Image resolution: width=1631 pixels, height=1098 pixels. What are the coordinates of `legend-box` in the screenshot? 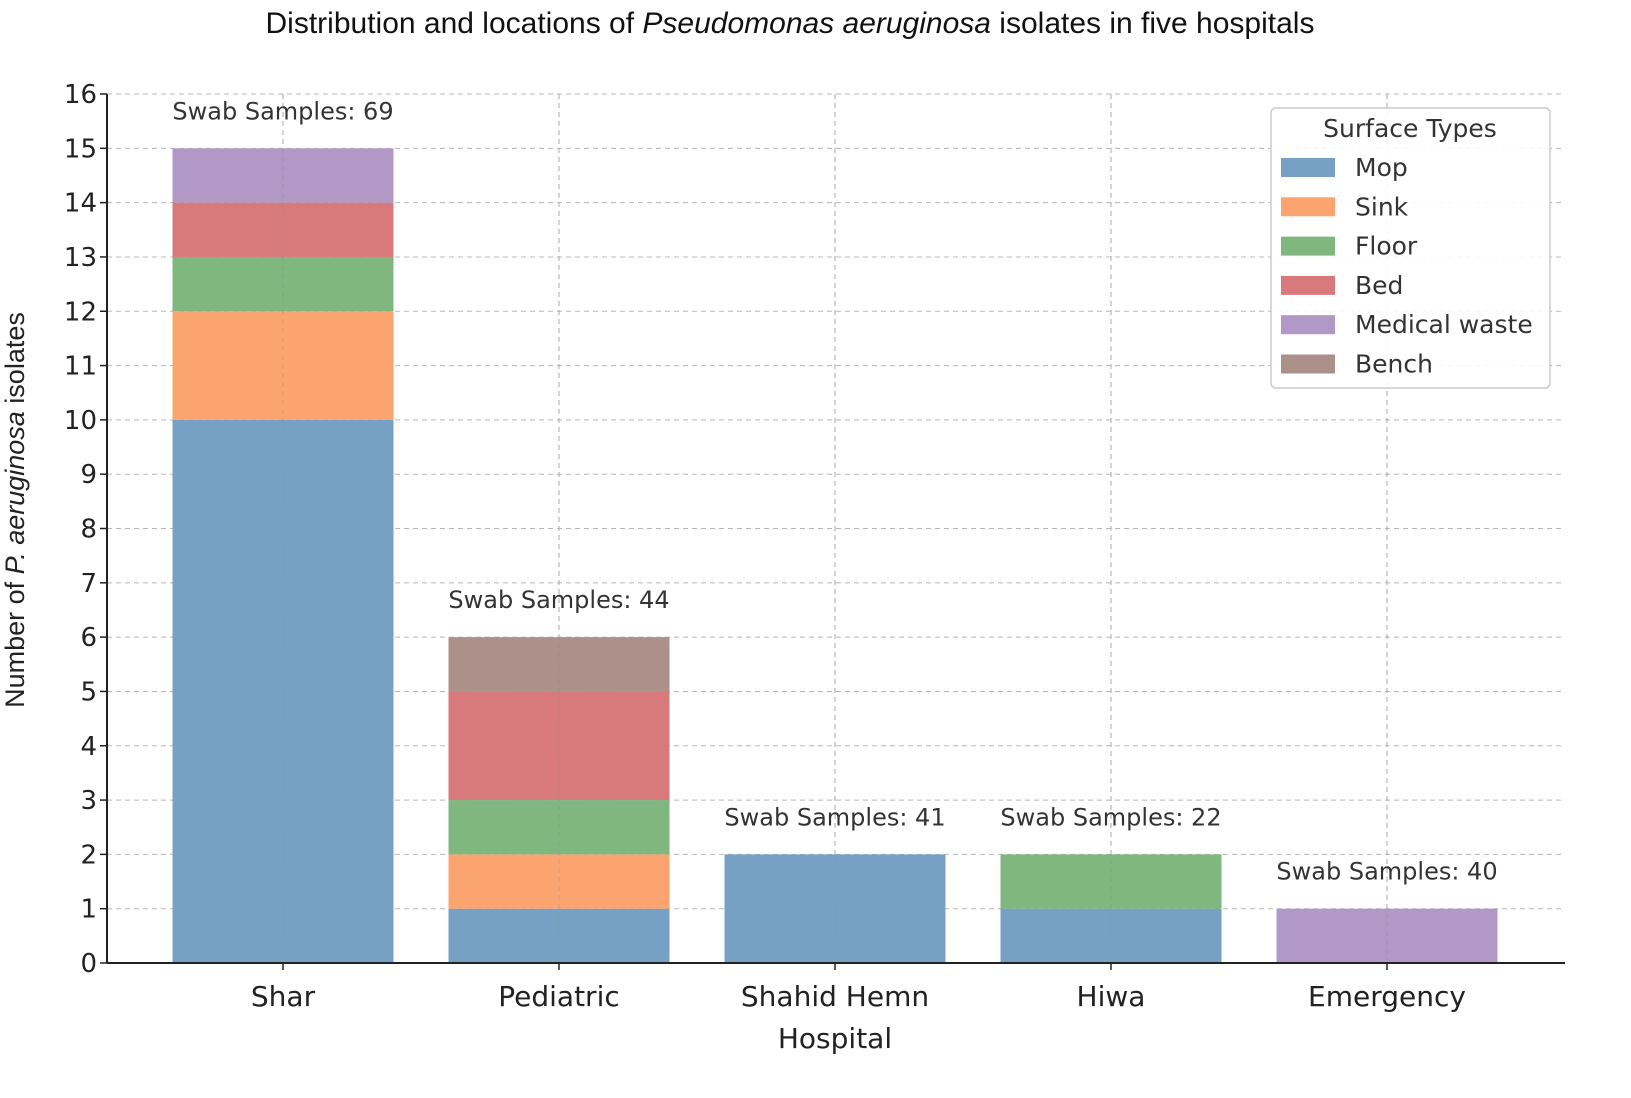 It's located at (1410, 248).